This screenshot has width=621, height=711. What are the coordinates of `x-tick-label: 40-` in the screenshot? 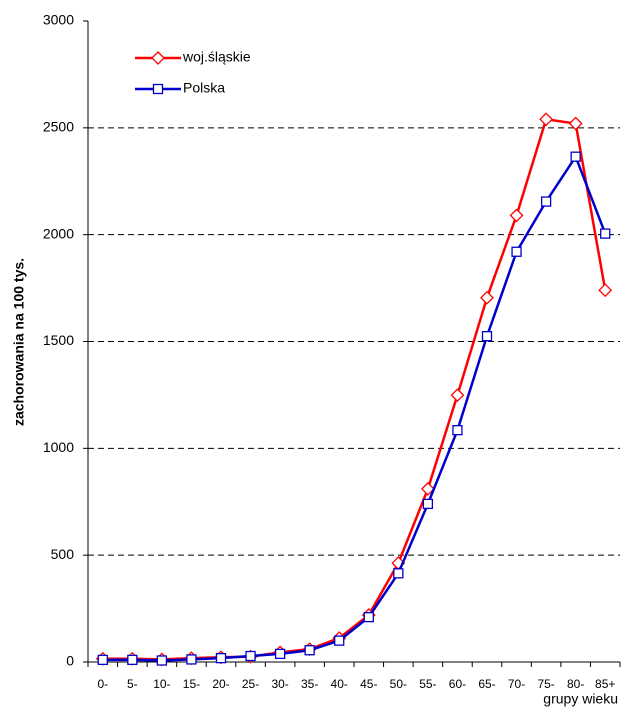 It's located at (339, 684).